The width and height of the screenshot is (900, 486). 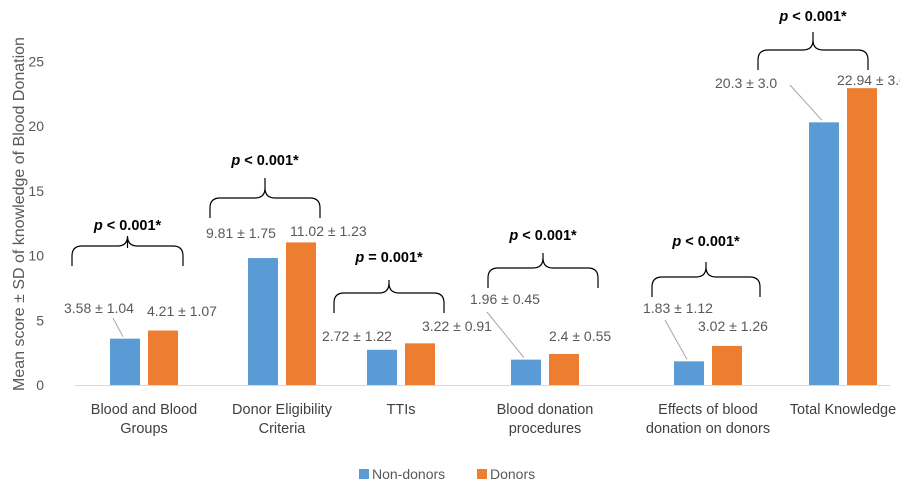 What do you see at coordinates (708, 419) in the screenshot?
I see `category-label: Effects of blood donation on donors` at bounding box center [708, 419].